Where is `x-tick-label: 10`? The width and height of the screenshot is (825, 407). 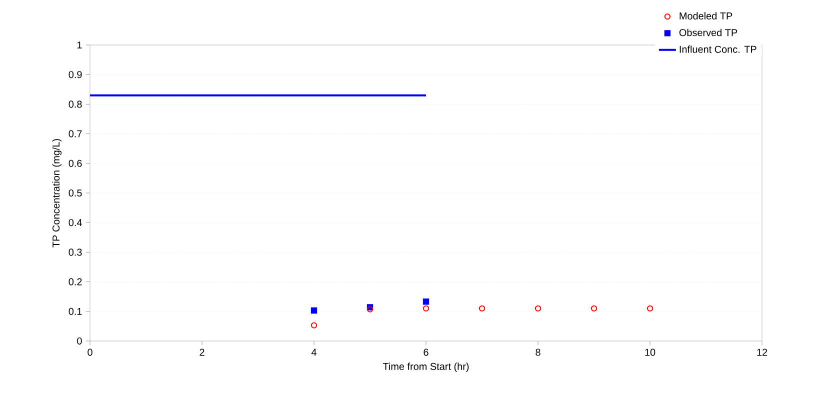
x-tick-label: 10 is located at coordinates (650, 352).